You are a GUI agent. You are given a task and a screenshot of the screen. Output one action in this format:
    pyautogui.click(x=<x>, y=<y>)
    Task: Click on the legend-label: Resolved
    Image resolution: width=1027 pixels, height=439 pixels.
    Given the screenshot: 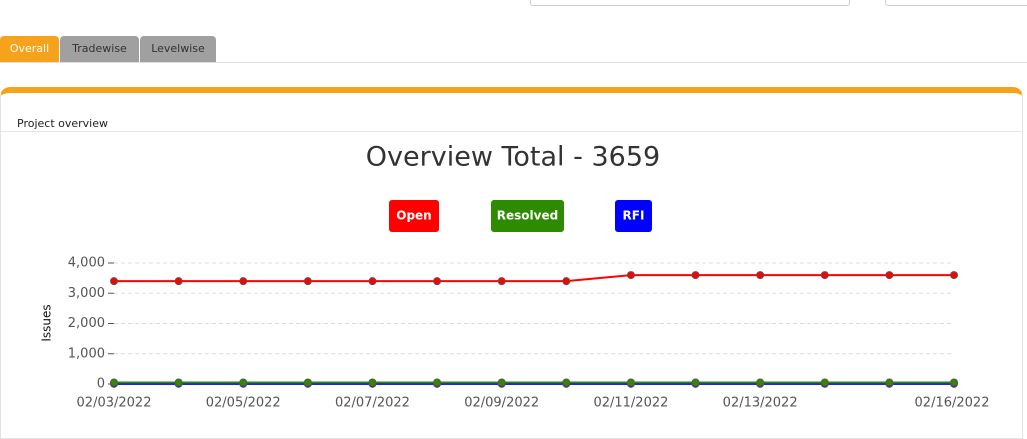 What is the action you would take?
    pyautogui.click(x=527, y=216)
    